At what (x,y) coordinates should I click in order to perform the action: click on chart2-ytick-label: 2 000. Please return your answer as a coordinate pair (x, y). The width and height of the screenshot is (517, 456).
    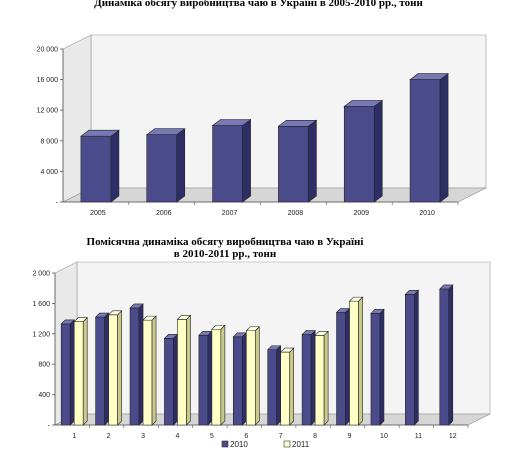
    Looking at the image, I should click on (41, 274).